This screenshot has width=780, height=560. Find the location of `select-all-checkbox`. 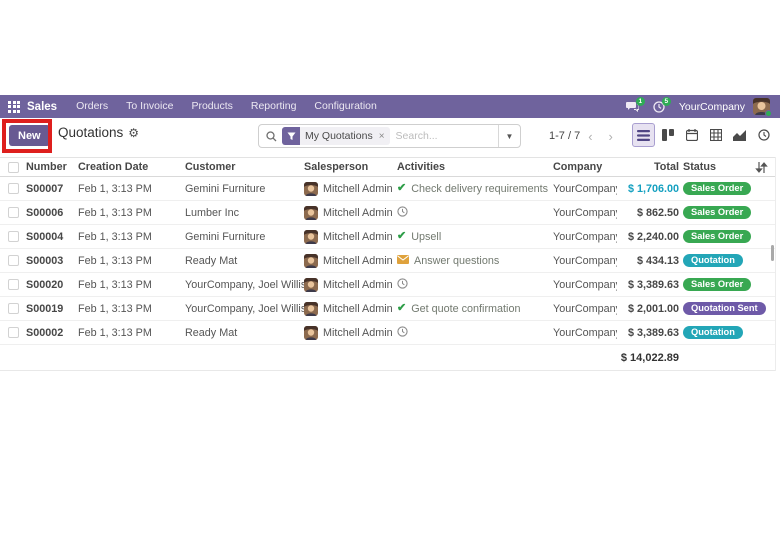

select-all-checkbox is located at coordinates (13, 167).